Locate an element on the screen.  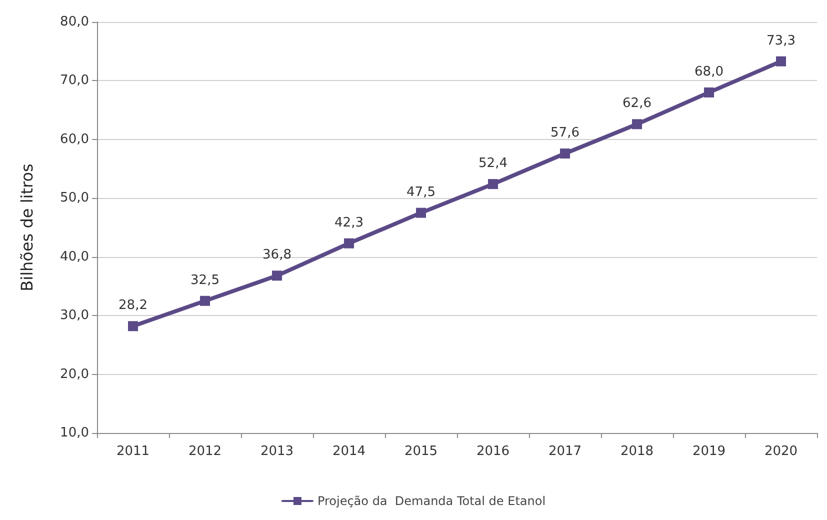
y-tick-label: 80,0 is located at coordinates (74, 22).